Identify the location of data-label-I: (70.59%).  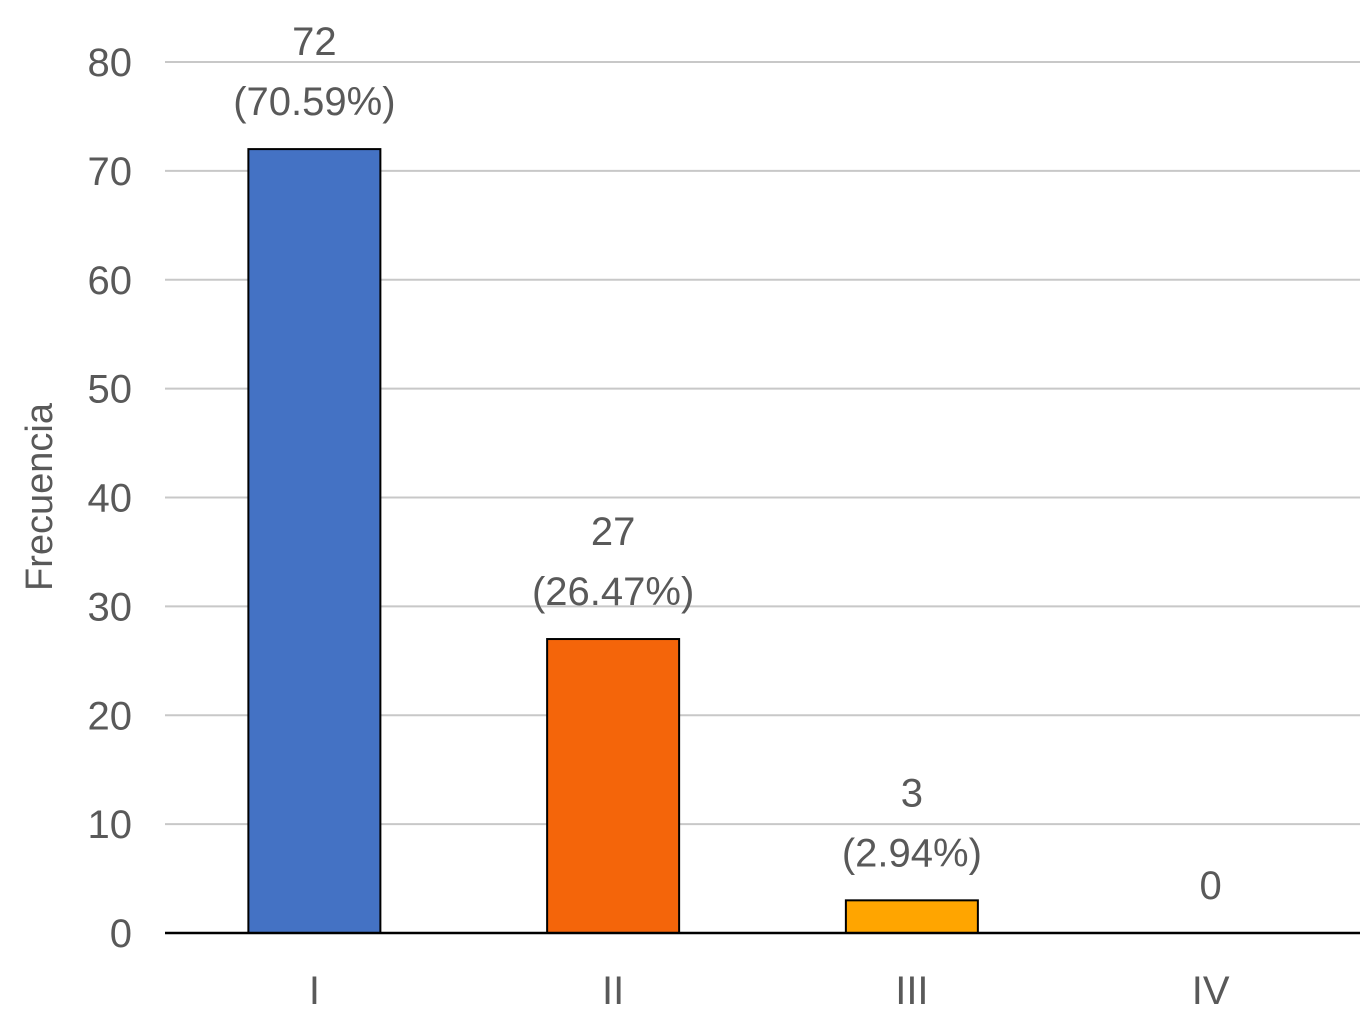
(314, 102).